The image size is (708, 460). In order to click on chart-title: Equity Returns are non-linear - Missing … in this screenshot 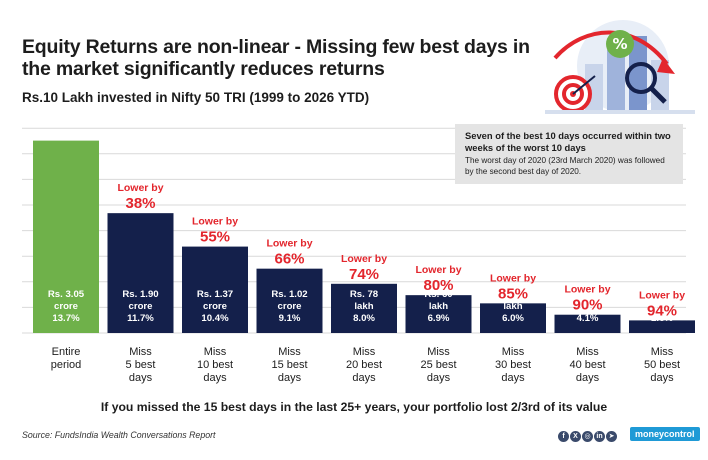, I will do `click(276, 58)`.